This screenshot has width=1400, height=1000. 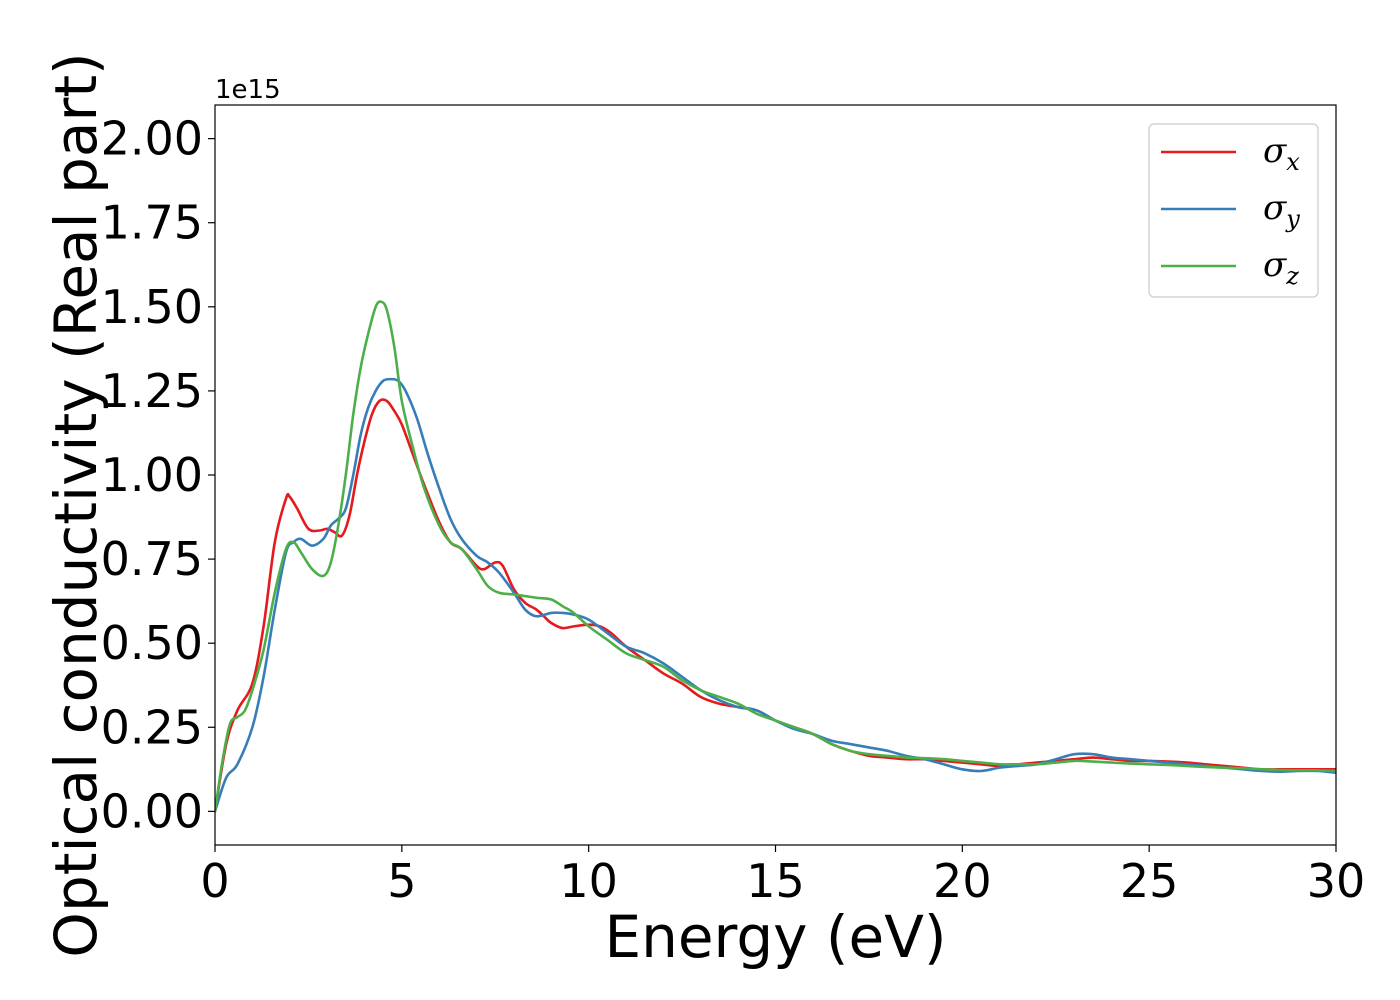 What do you see at coordinates (1292, 276) in the screenshot?
I see `legend-subscript: z` at bounding box center [1292, 276].